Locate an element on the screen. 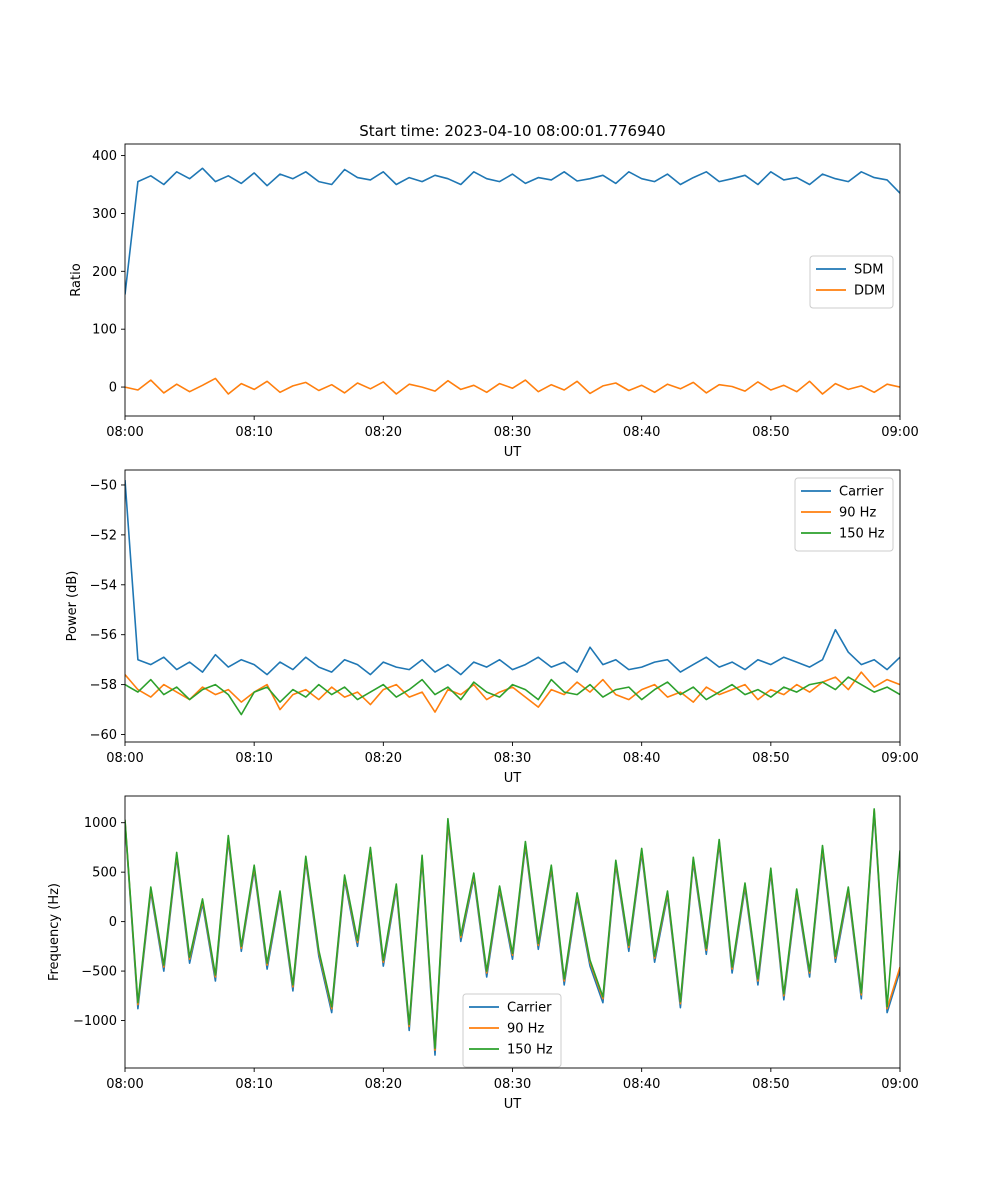  legend: SDM DDM is located at coordinates (851, 282).